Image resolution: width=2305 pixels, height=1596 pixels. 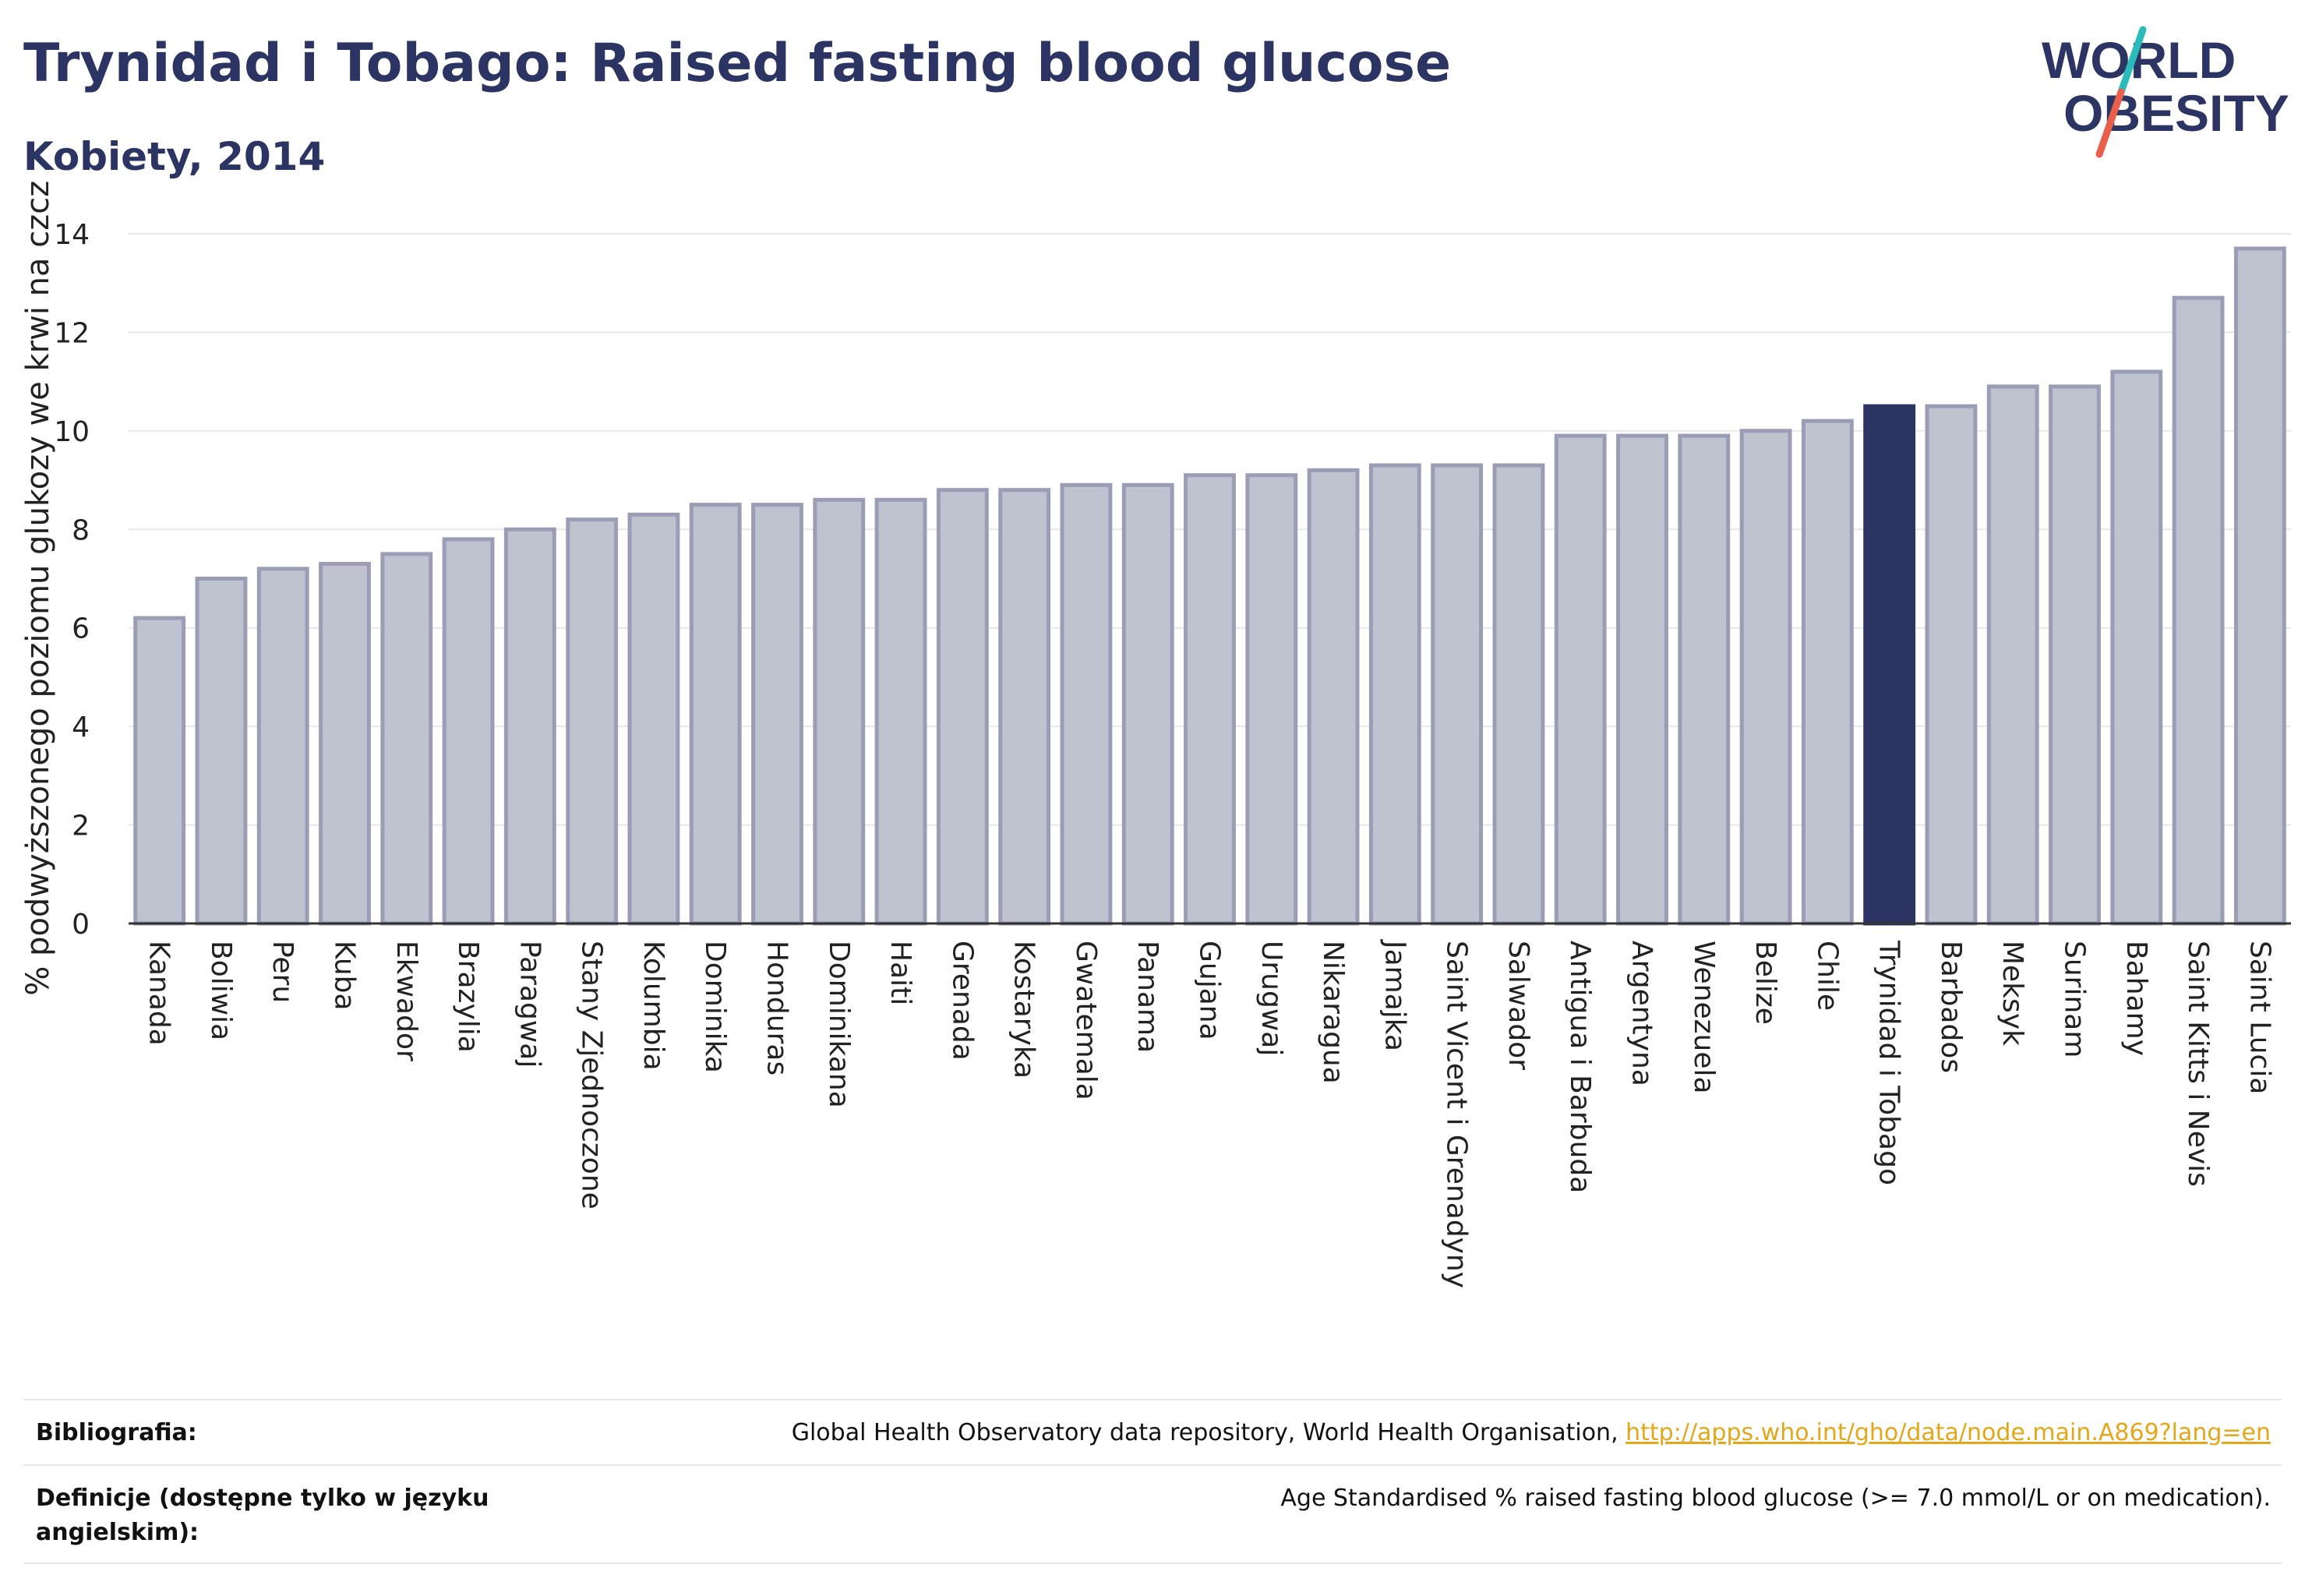 I want to click on bar-highlight, so click(x=1889, y=665).